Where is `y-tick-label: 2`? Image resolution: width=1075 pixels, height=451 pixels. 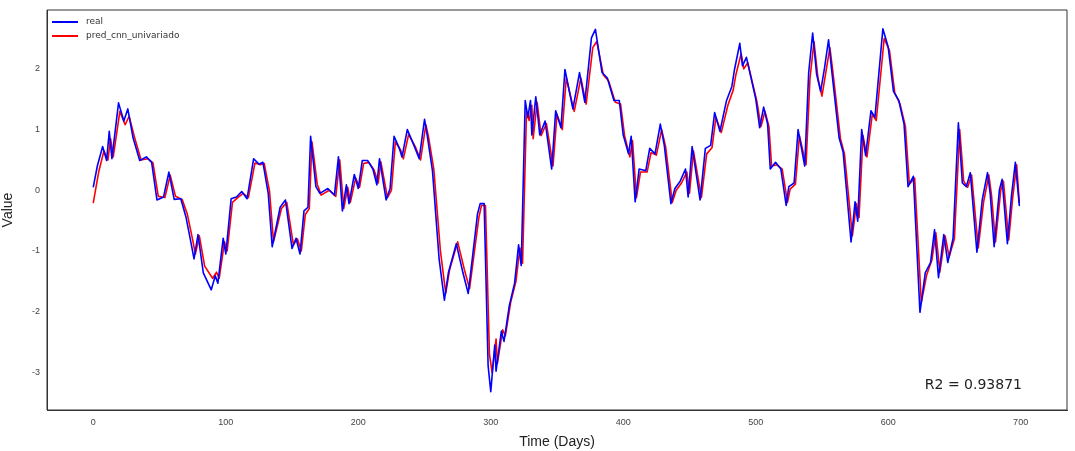 y-tick-label: 2 is located at coordinates (37, 68).